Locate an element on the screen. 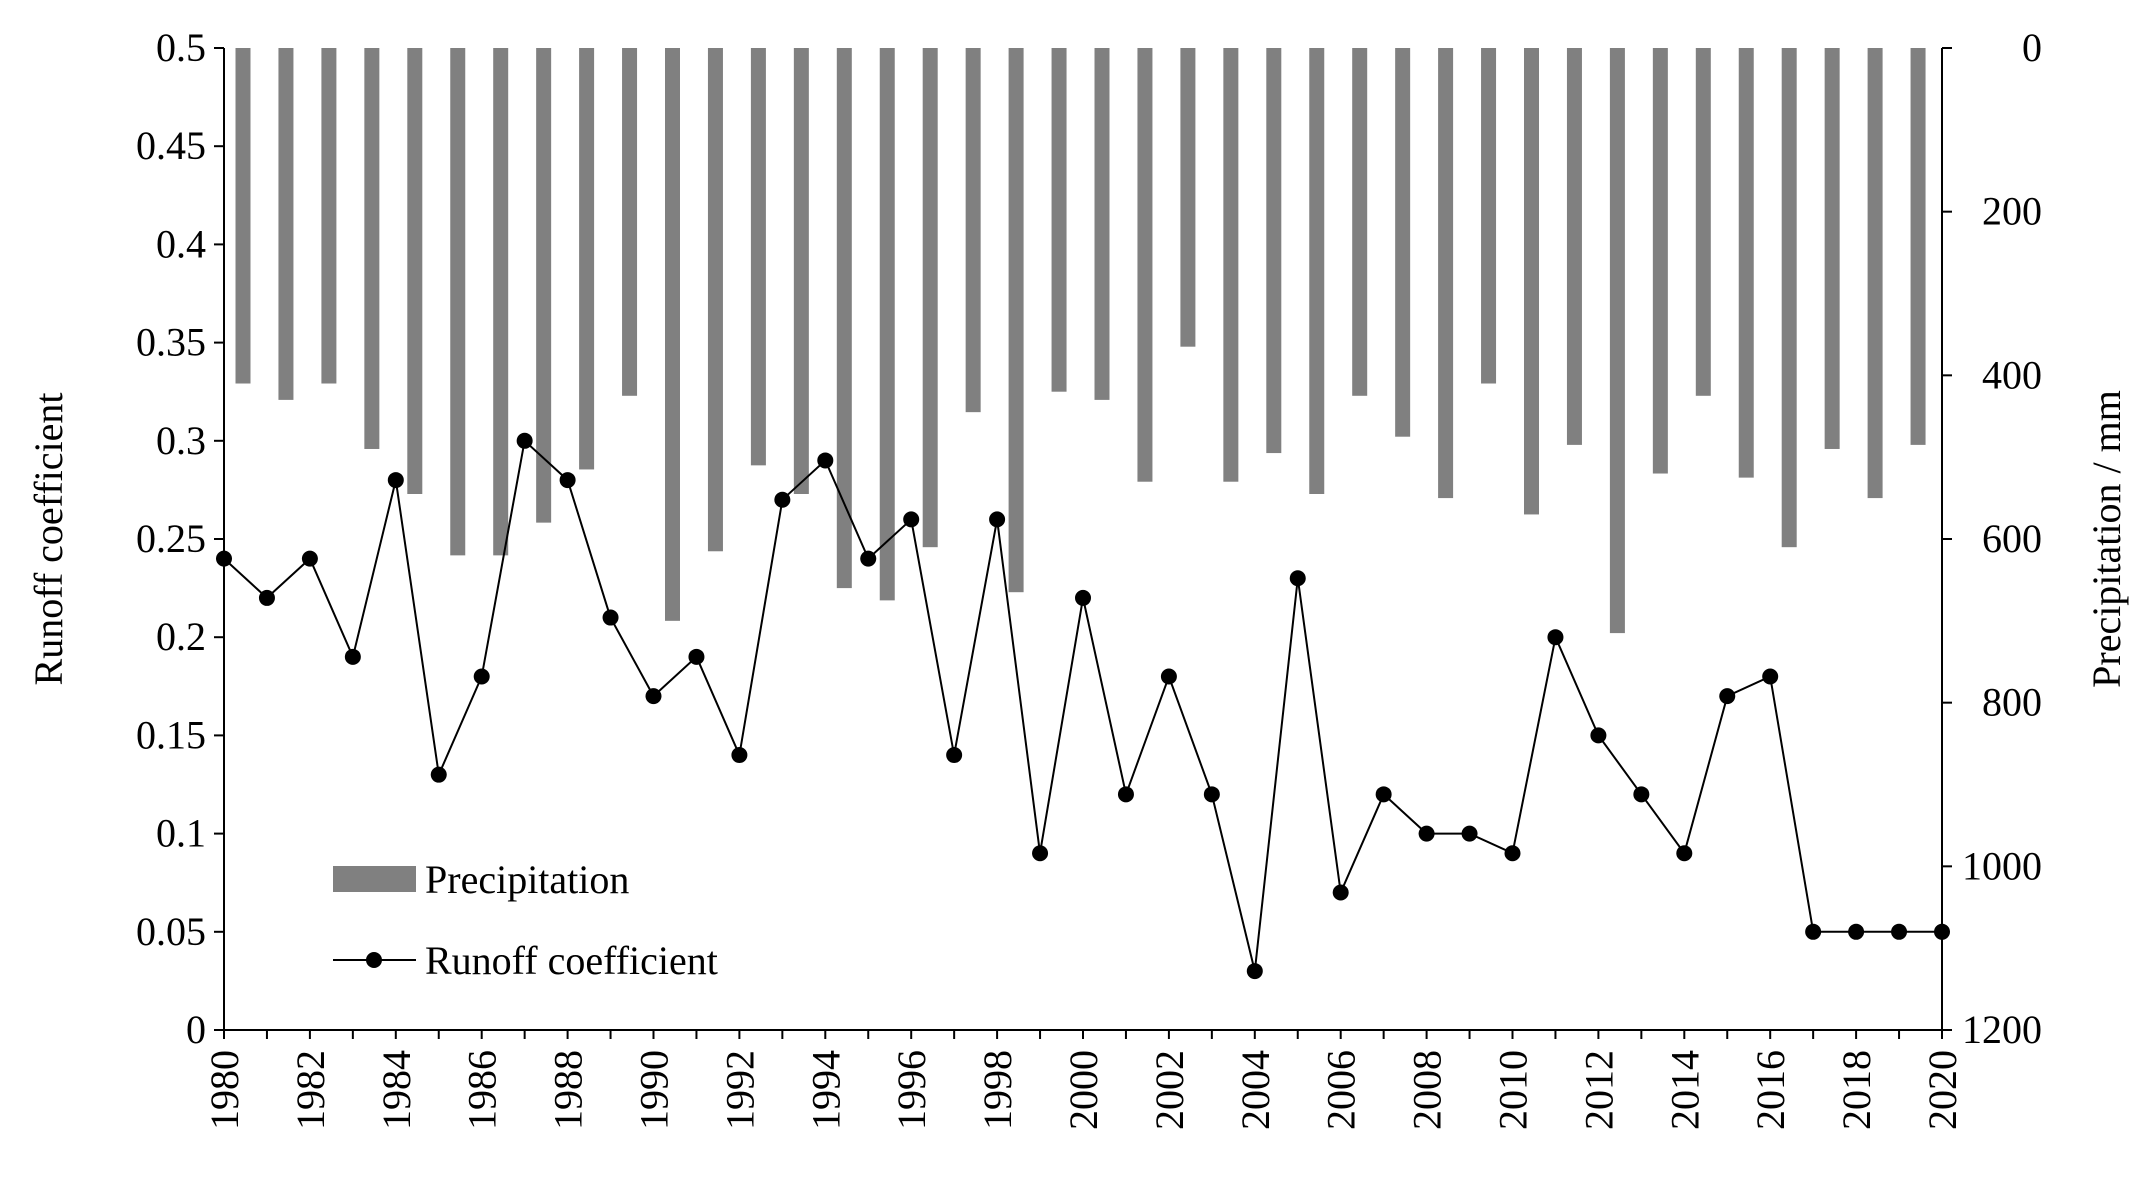 The height and width of the screenshot is (1179, 2146). x-tick-label: 2004 is located at coordinates (1255, 1090).